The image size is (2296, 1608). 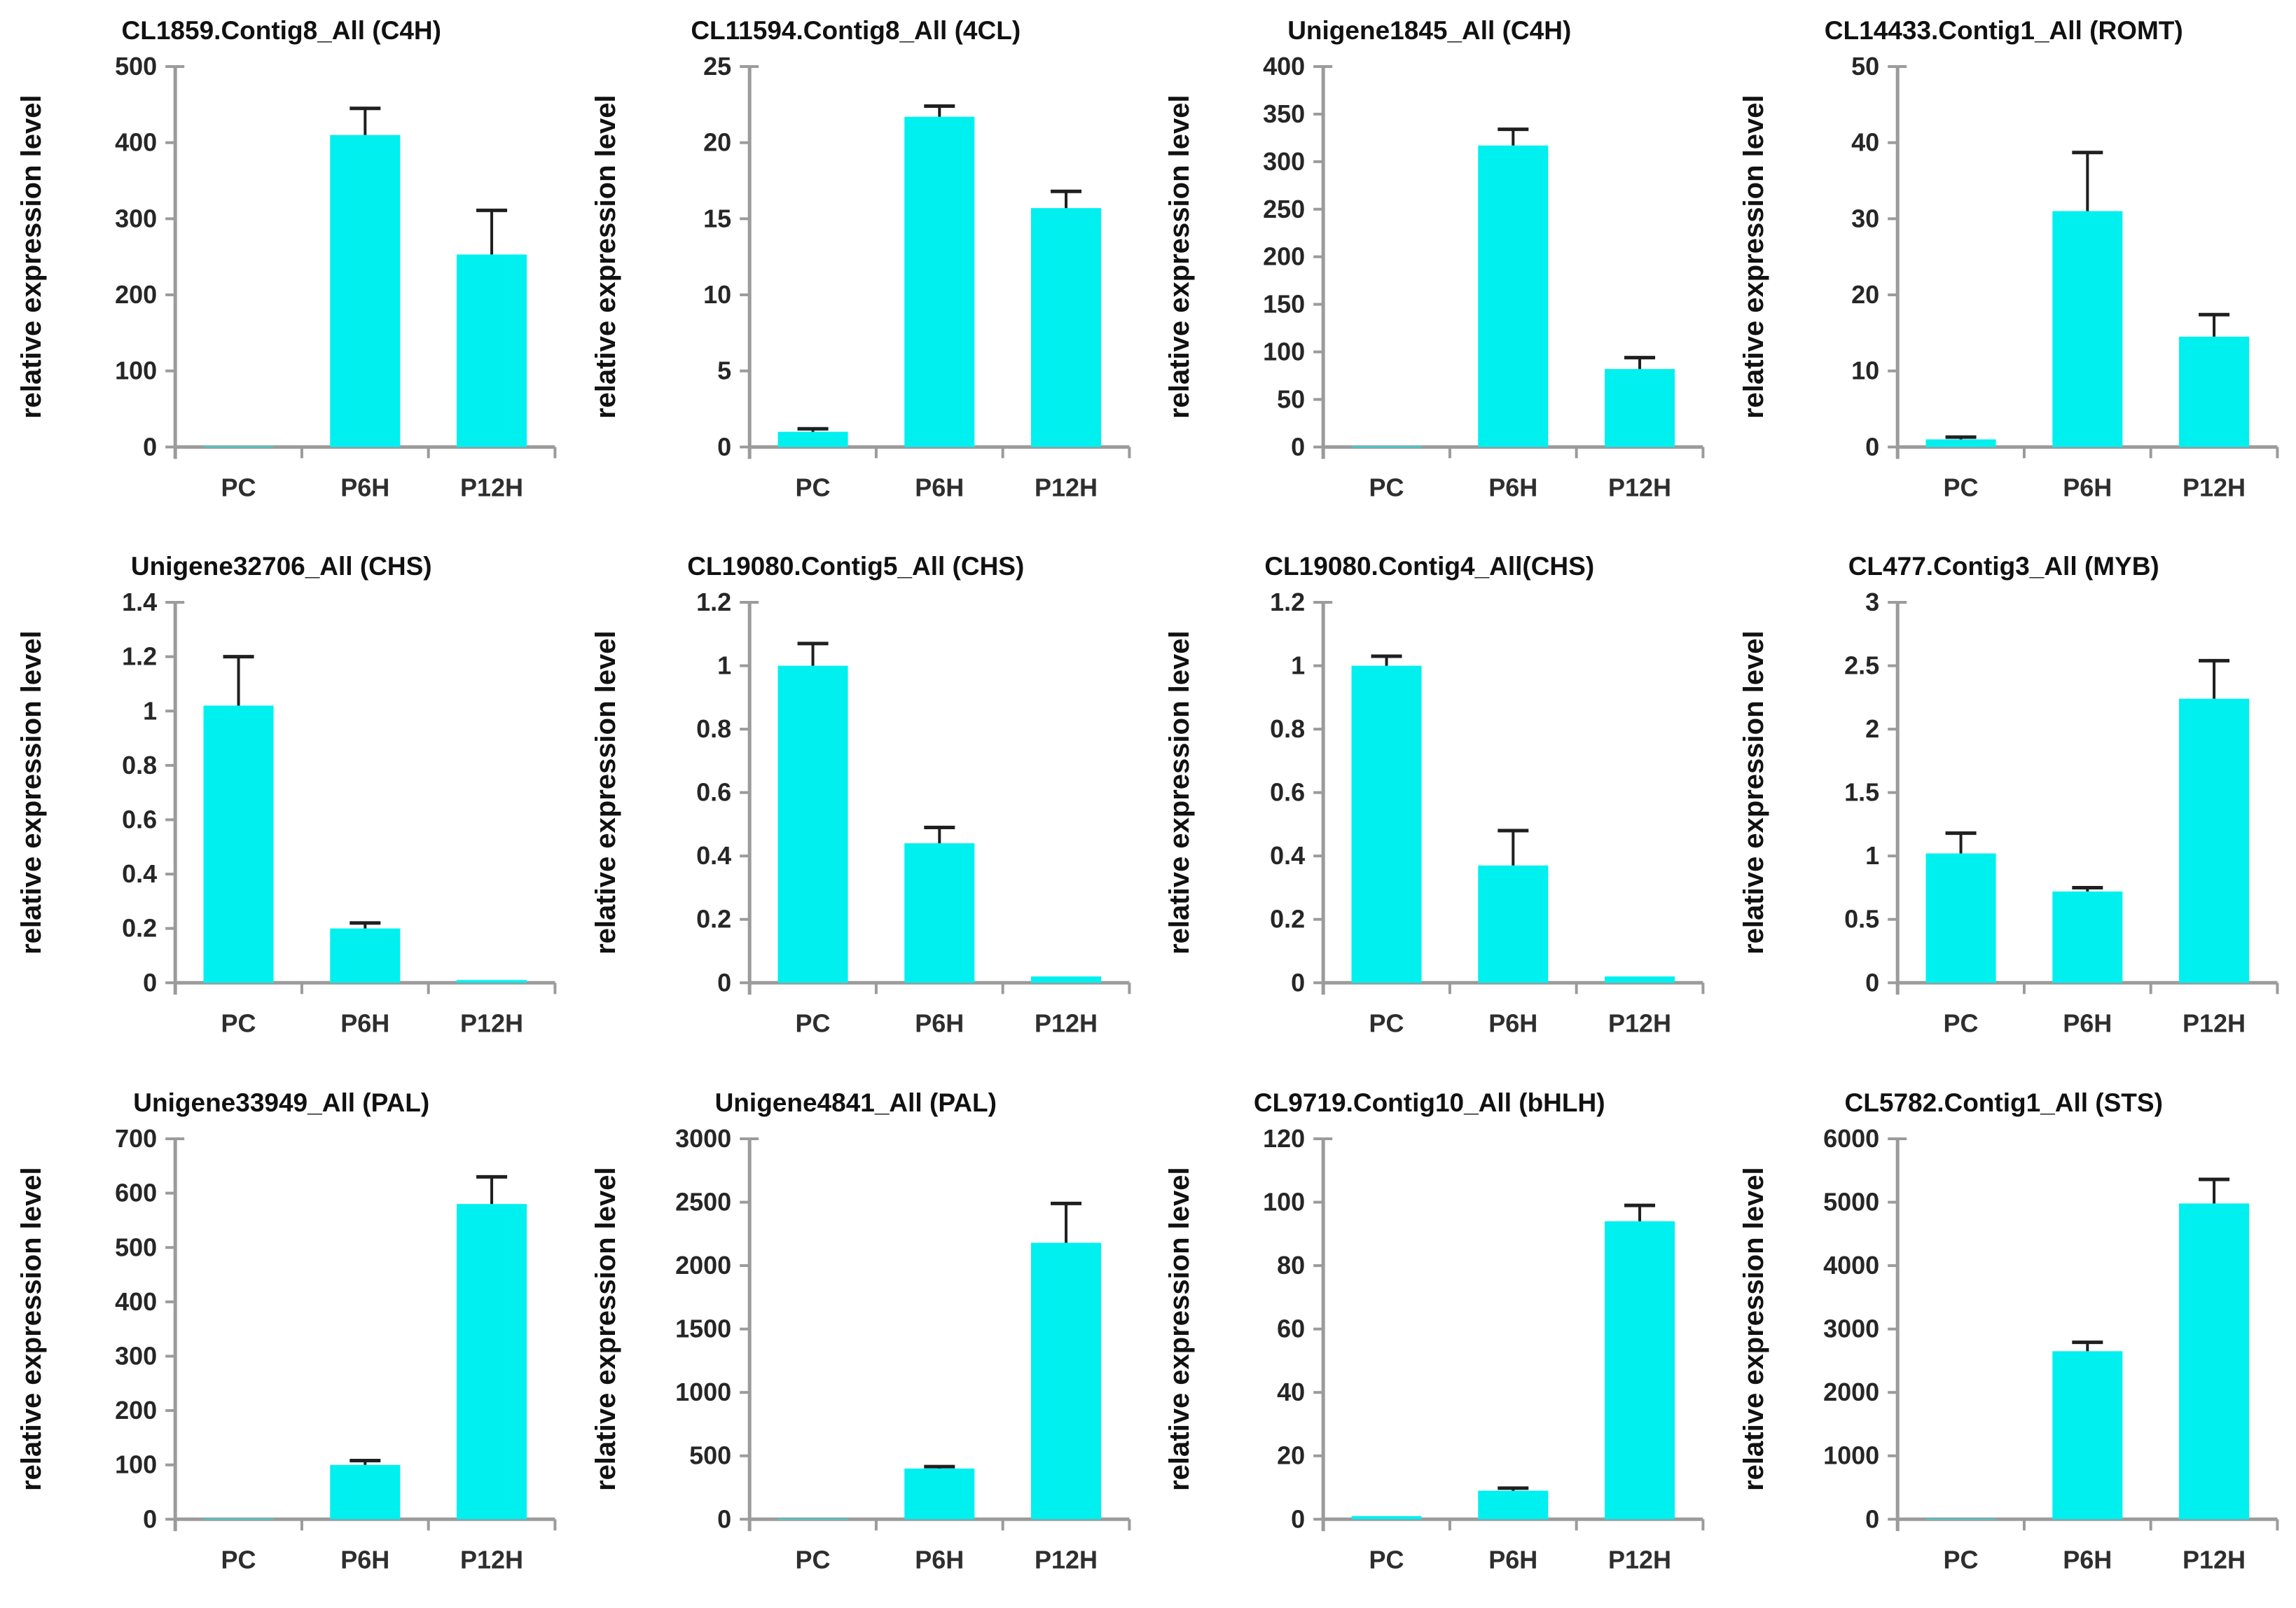 What do you see at coordinates (1284, 1138) in the screenshot?
I see `y-tick-label: 120` at bounding box center [1284, 1138].